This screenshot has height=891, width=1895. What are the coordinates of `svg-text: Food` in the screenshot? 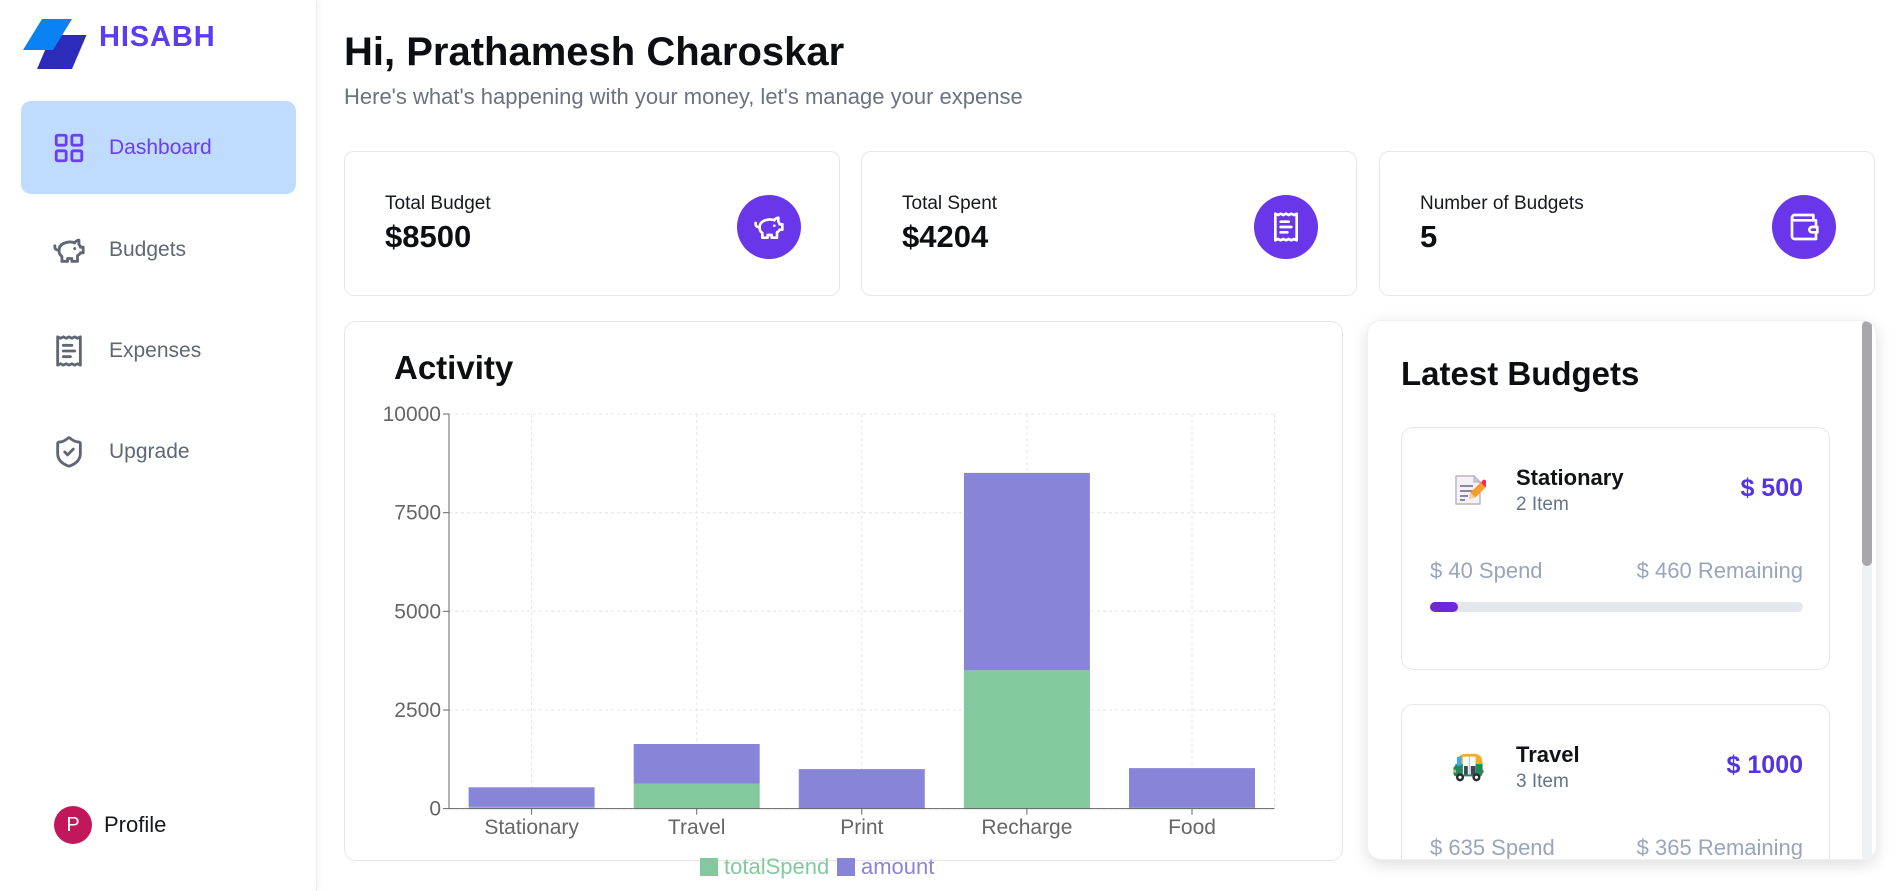 It's located at (1192, 827).